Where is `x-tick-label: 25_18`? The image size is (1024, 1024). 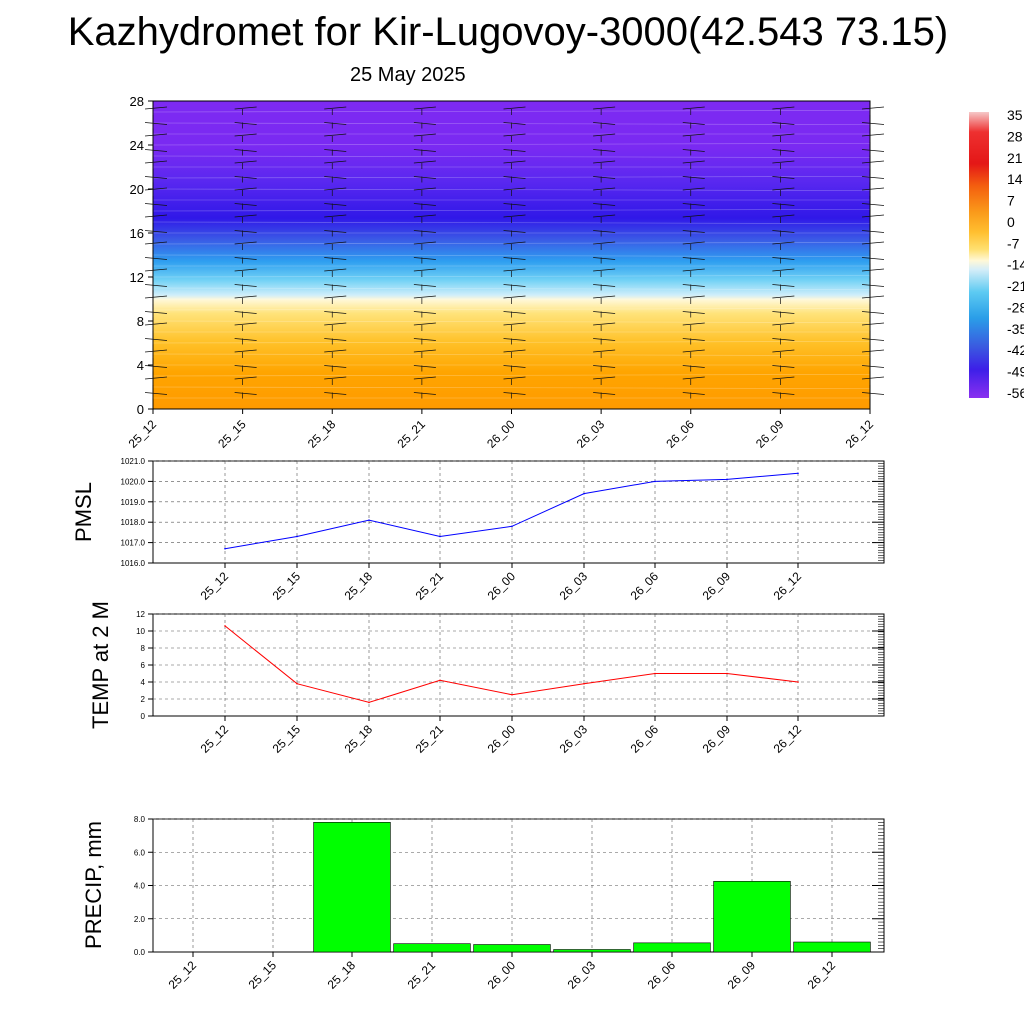 x-tick-label: 25_18 is located at coordinates (342, 975).